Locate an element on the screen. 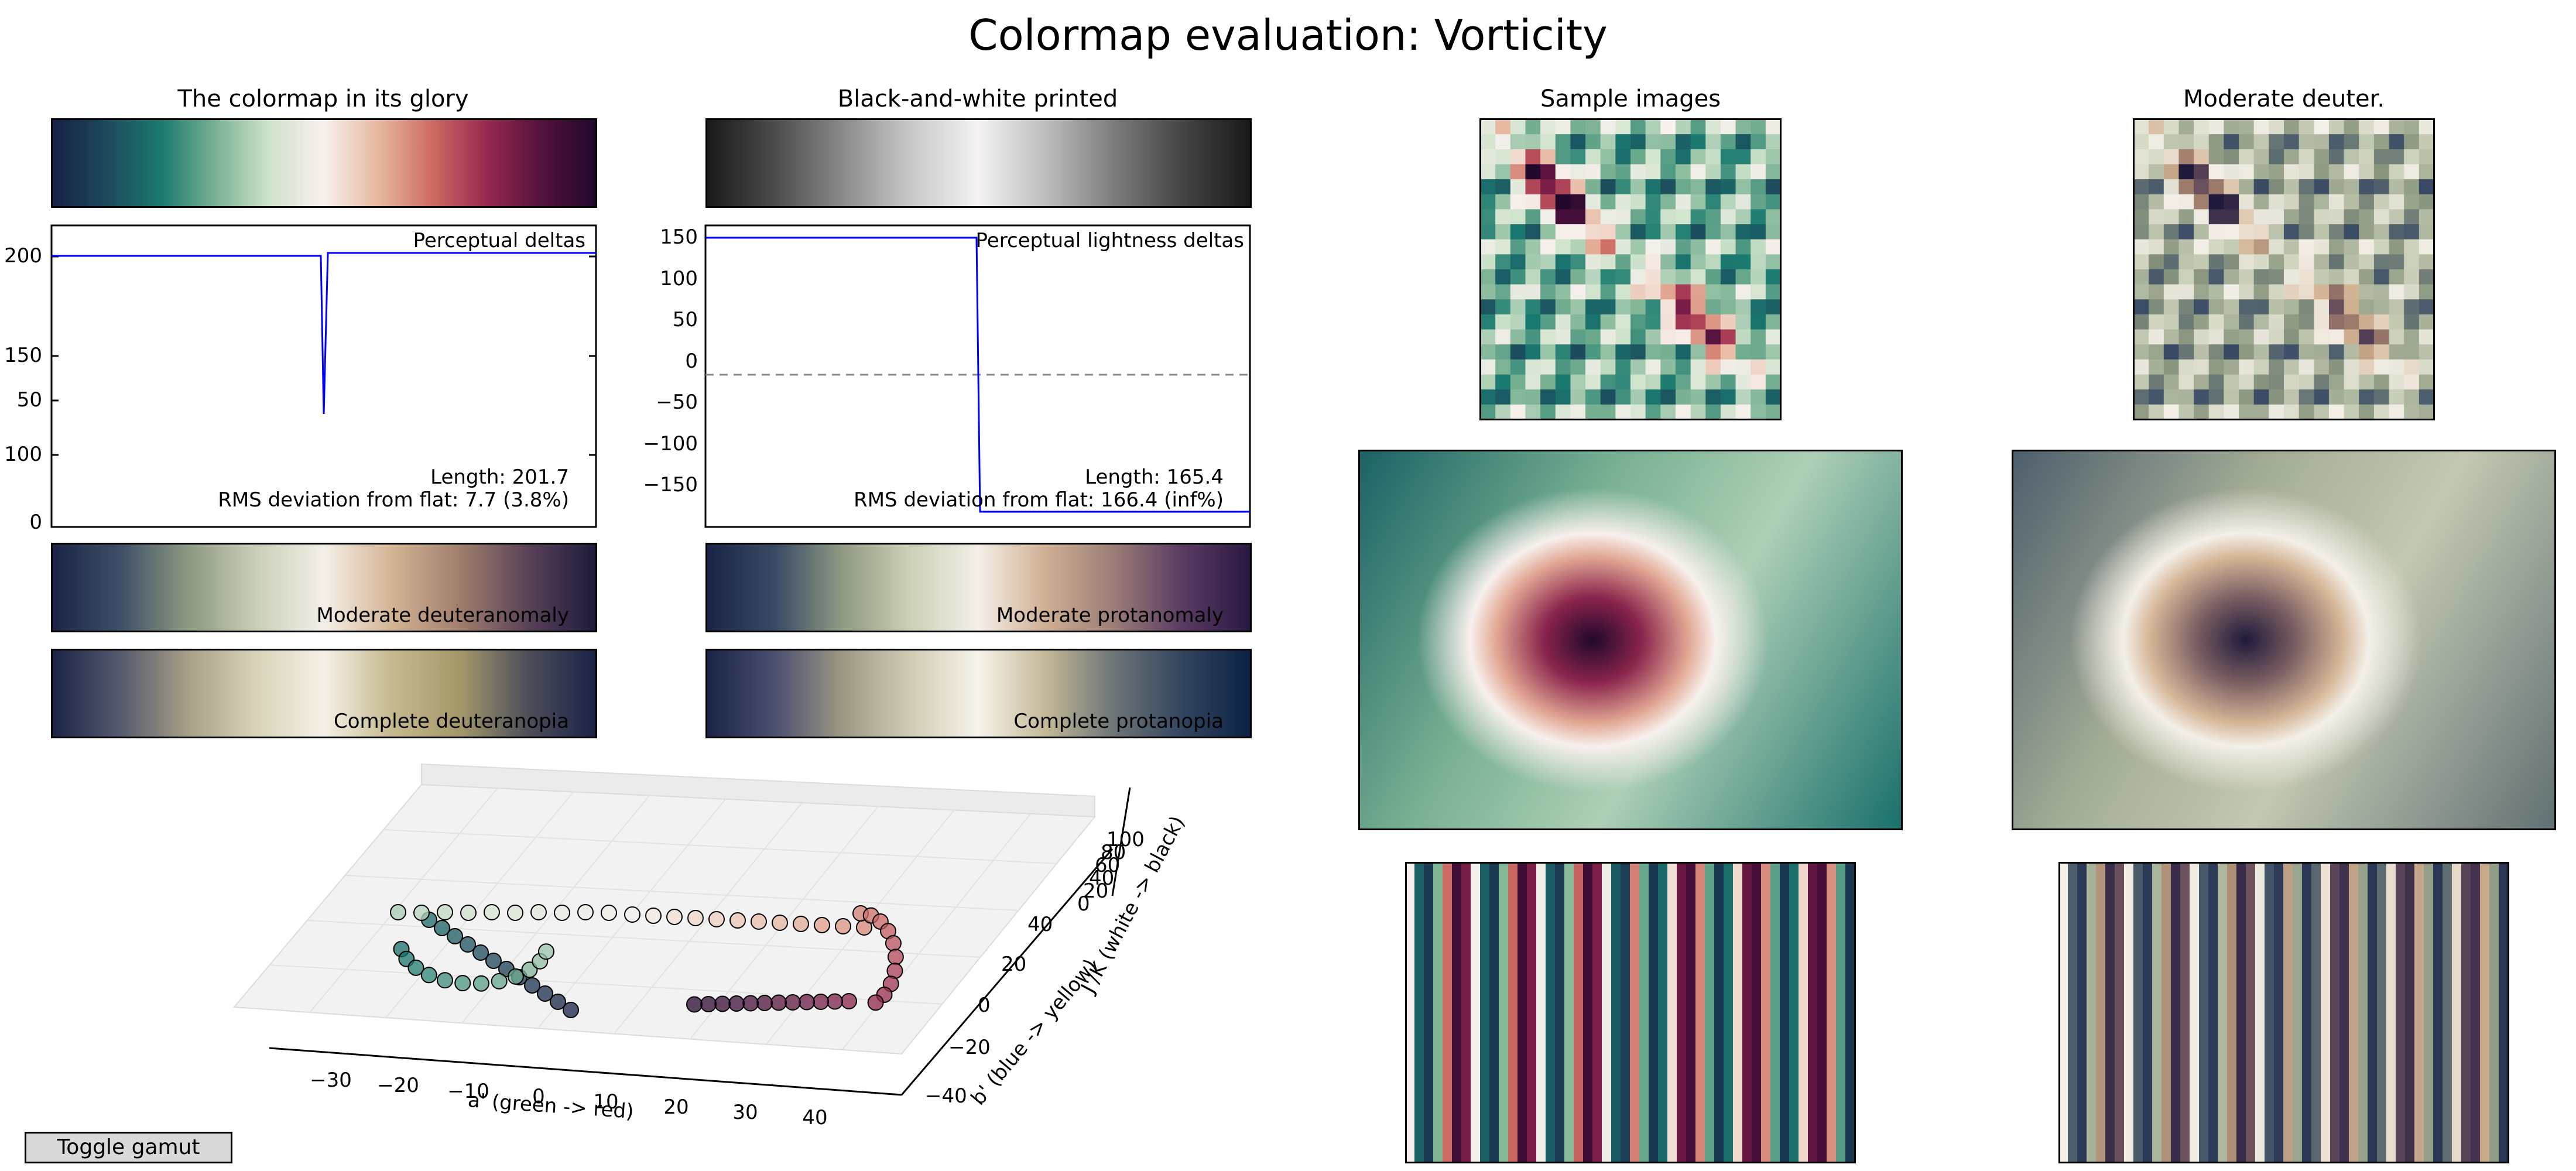 The height and width of the screenshot is (1171, 2576). deuter-terrain-image is located at coordinates (2284, 640).